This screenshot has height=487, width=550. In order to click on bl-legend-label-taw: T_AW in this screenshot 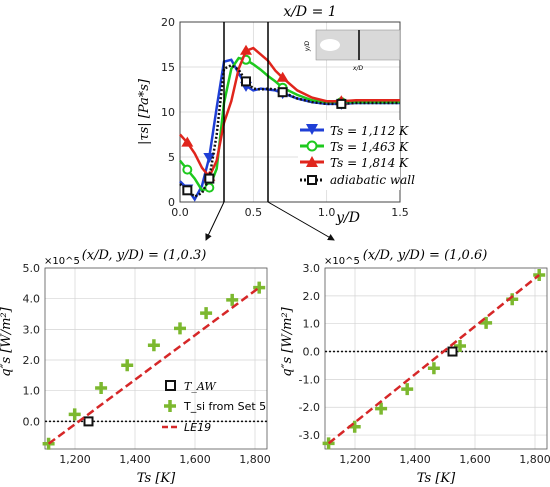, I will do `click(200, 386)`.